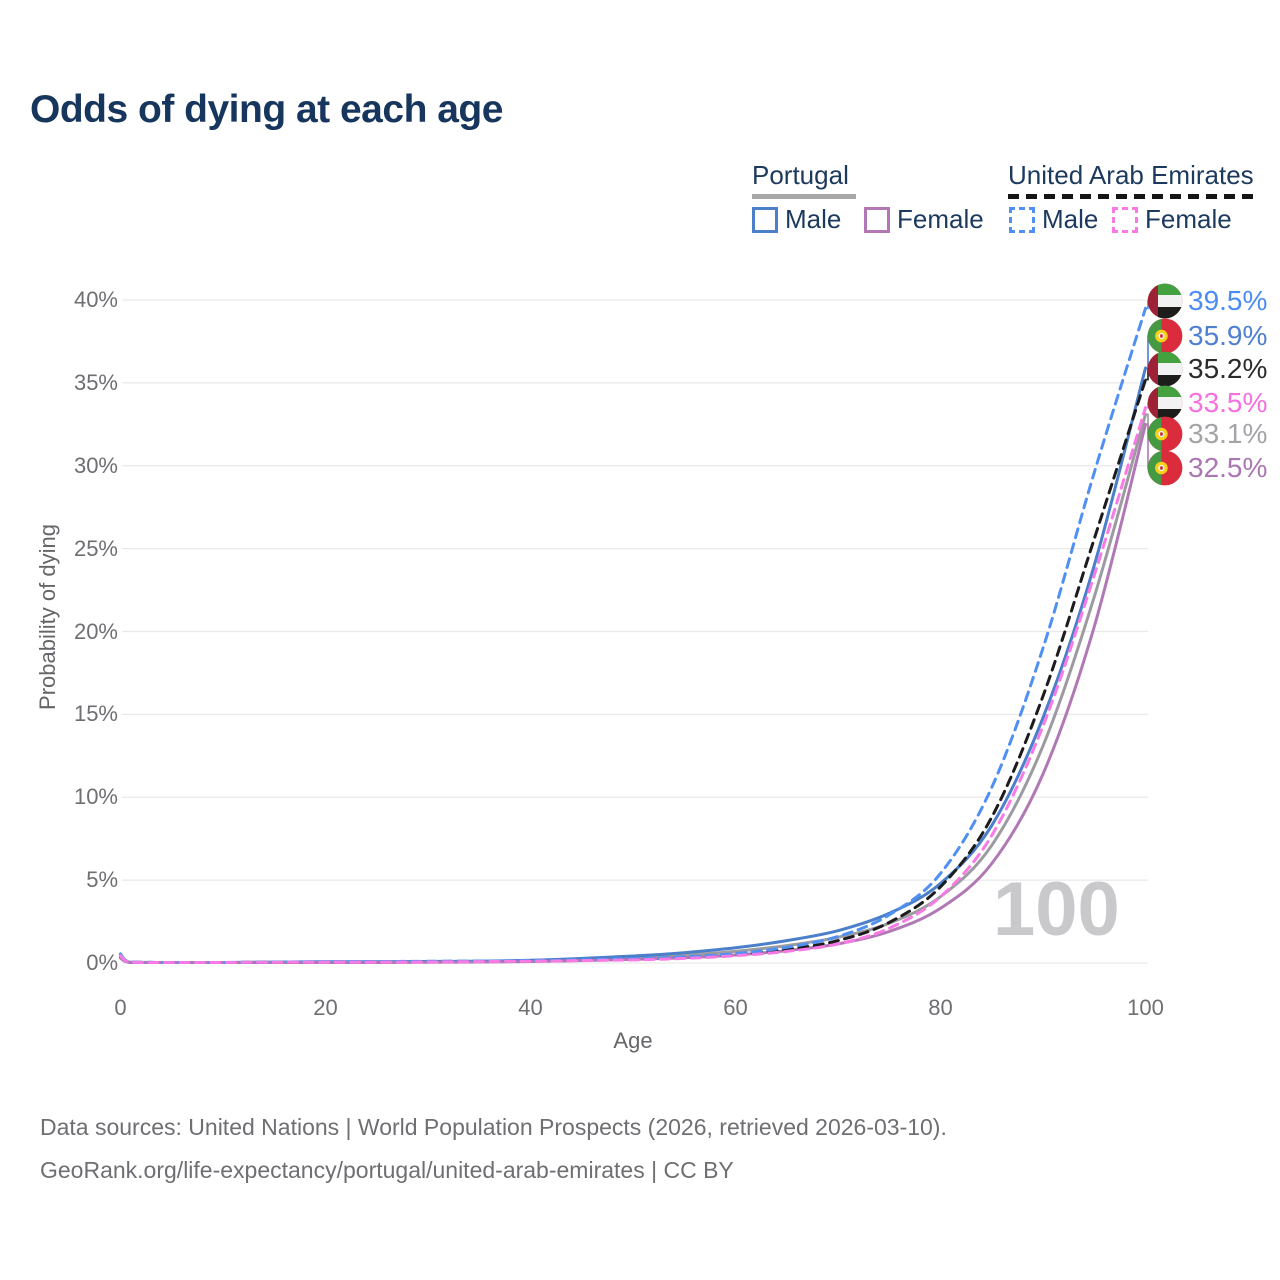 This screenshot has width=1280, height=1280. What do you see at coordinates (1145, 1007) in the screenshot?
I see `x-tick-label: 100` at bounding box center [1145, 1007].